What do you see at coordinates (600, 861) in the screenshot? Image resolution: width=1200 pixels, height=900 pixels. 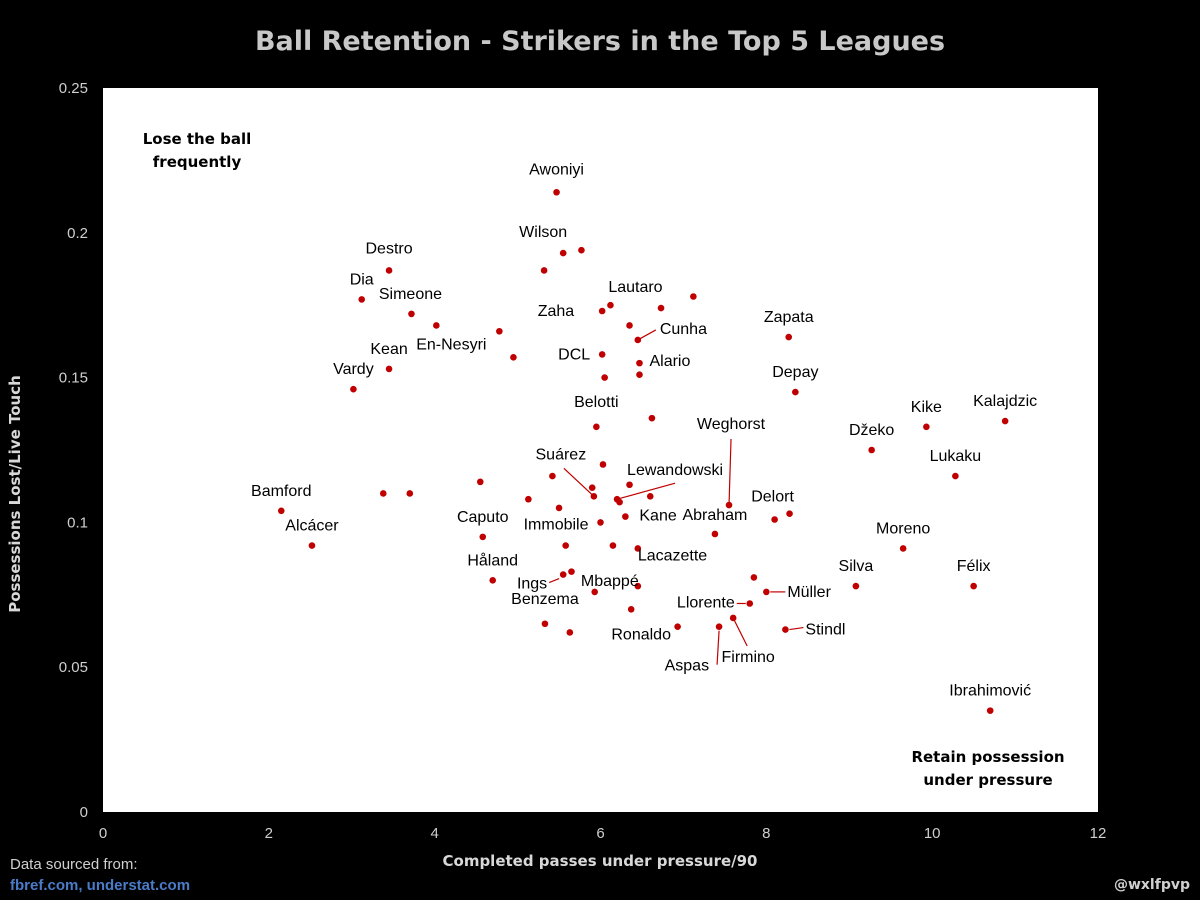 I see `x-axis-title: Completed passes under pressure/90` at bounding box center [600, 861].